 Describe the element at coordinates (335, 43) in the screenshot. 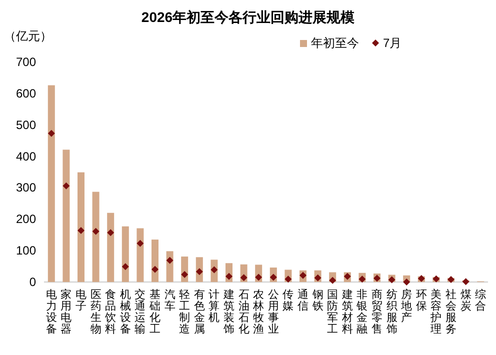

I see `legend-label: 年初至今` at that location.